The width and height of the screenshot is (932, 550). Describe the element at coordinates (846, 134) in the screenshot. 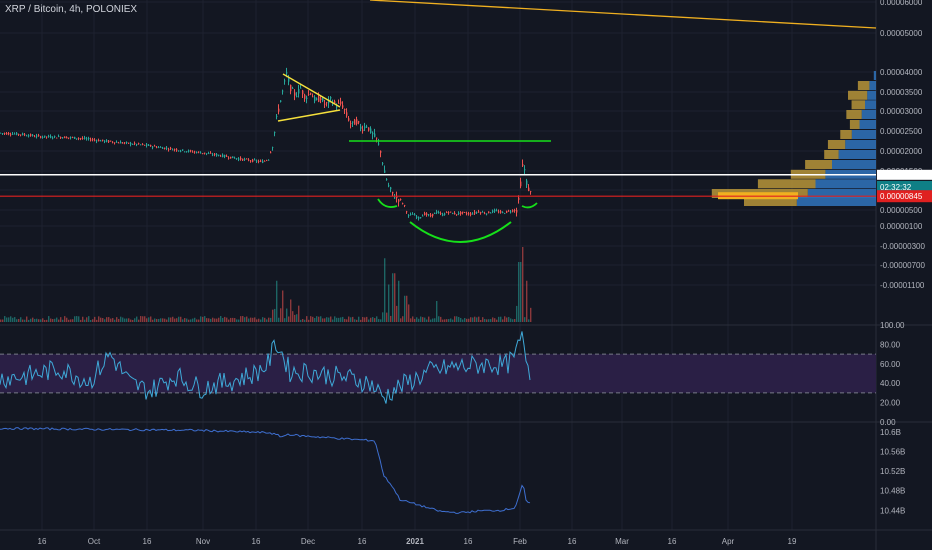

I see `vp-bar-gold` at that location.